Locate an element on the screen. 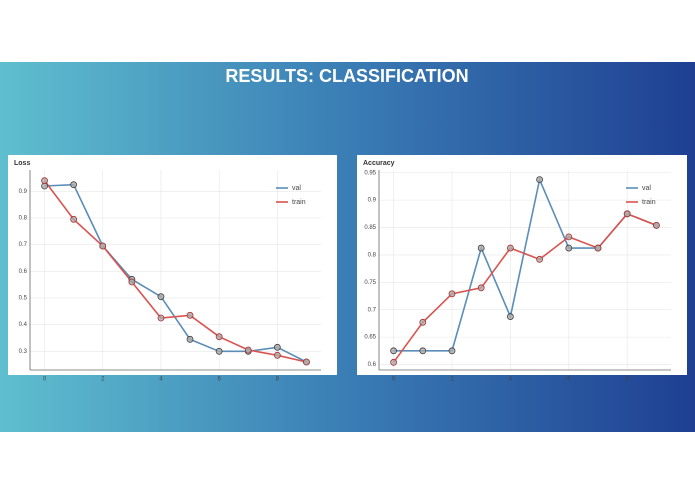  chart-title: Accuracy is located at coordinates (379, 163).